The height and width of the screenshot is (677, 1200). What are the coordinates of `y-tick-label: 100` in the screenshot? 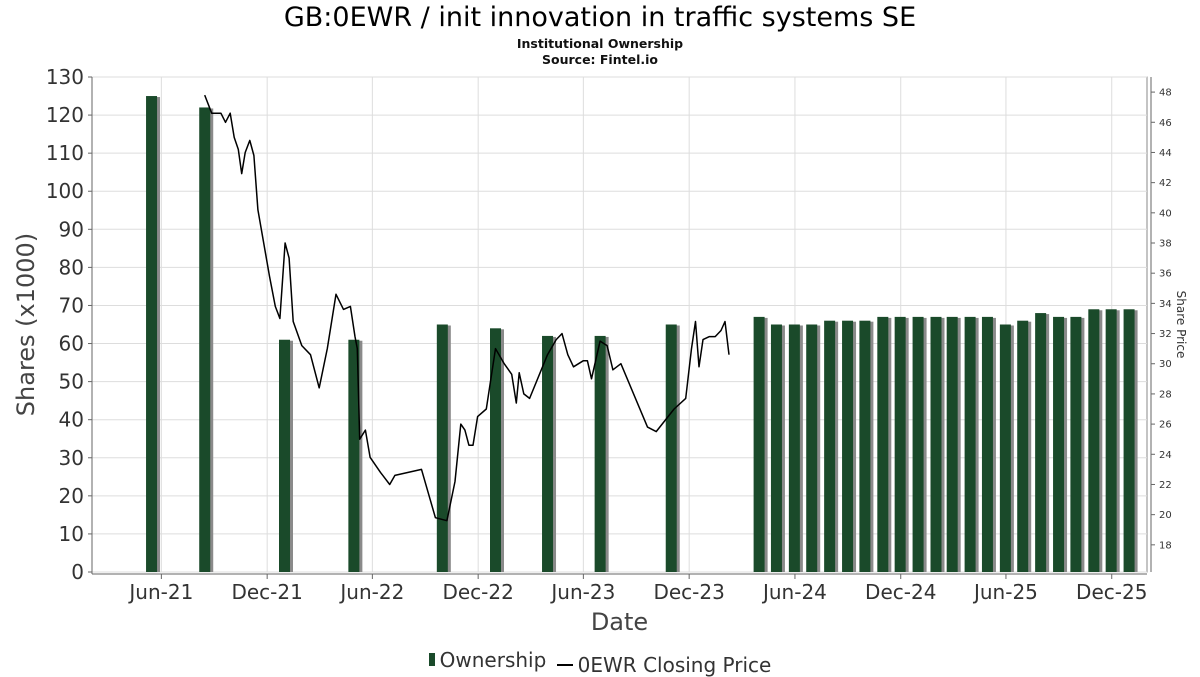 It's located at (65, 191).